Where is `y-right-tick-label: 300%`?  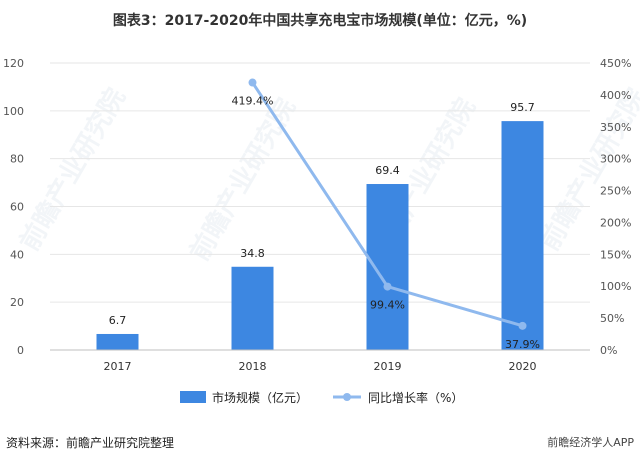 y-right-tick-label: 300% is located at coordinates (615, 159).